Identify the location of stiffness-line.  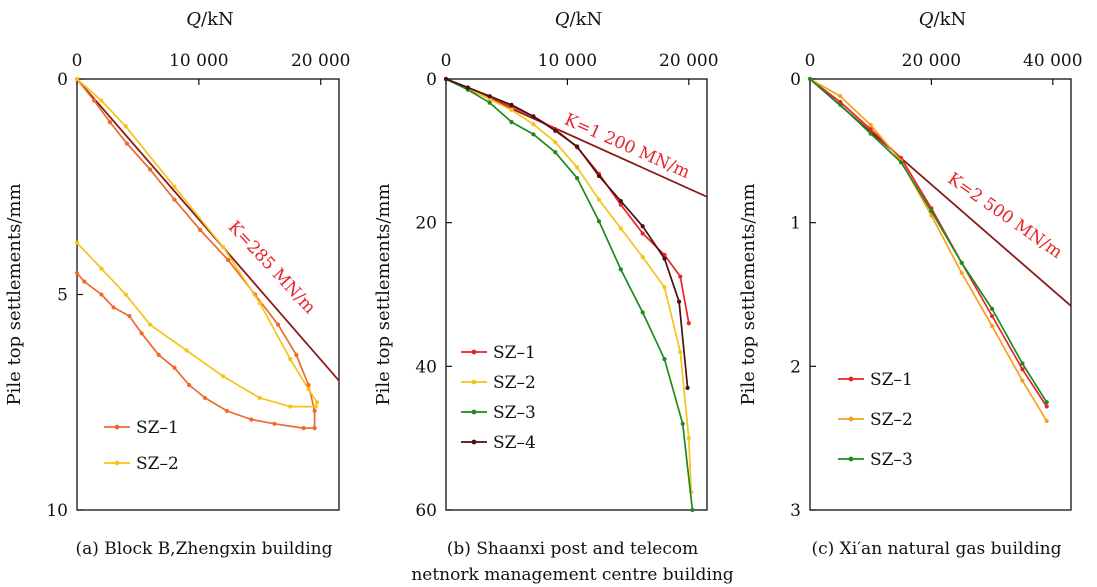
(208, 230).